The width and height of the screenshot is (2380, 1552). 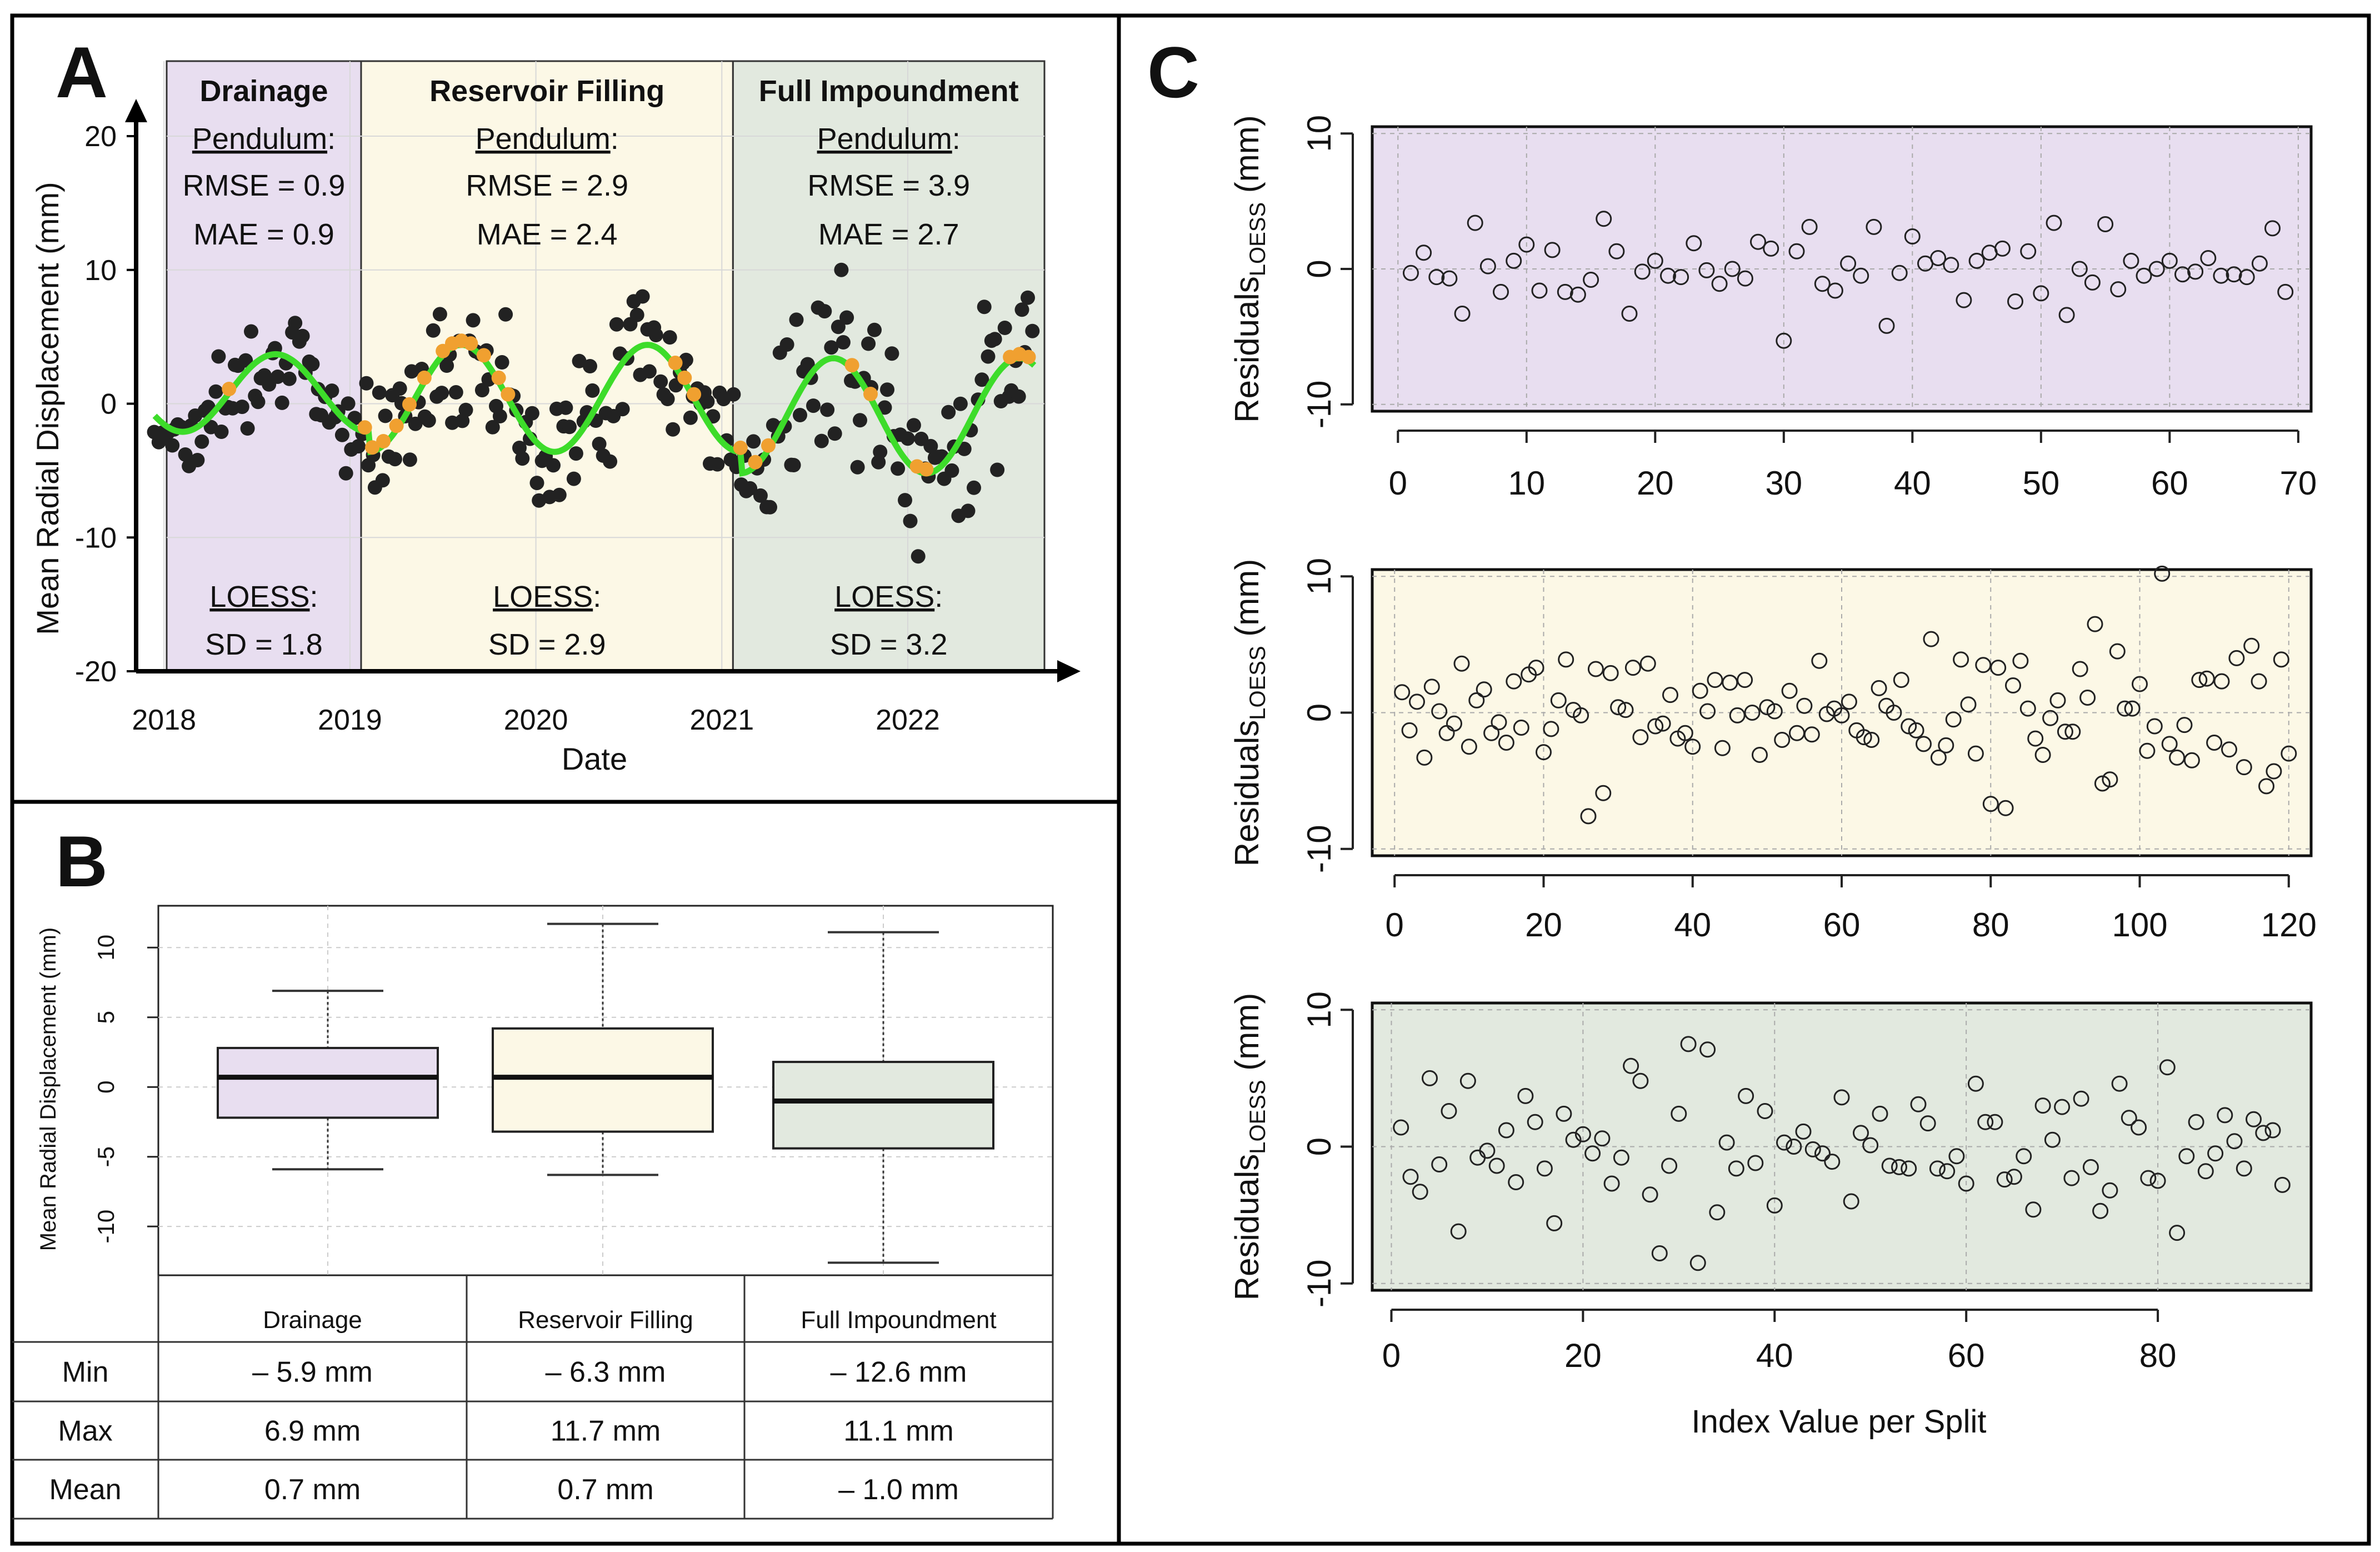 I want to click on c-x-axis-label: Index Value per Split, so click(x=1839, y=1422).